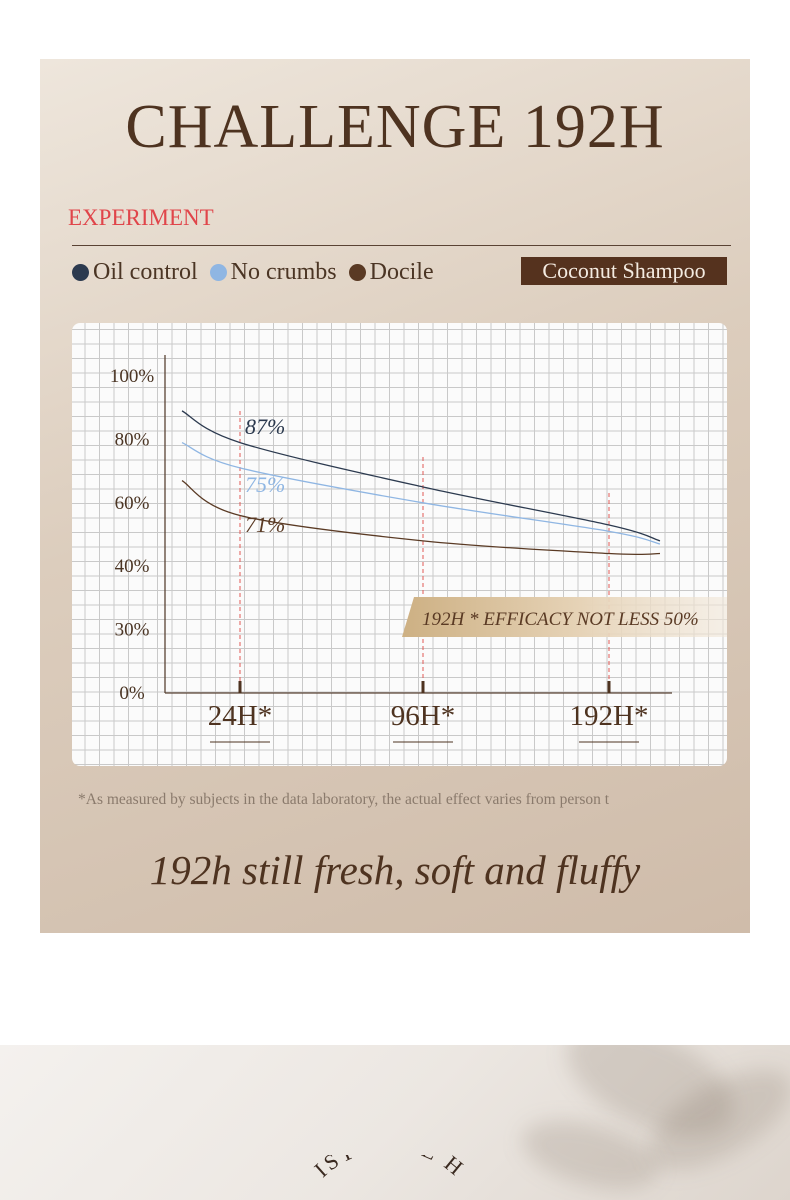  What do you see at coordinates (141, 217) in the screenshot?
I see `experiment-label: EXPERIMENT` at bounding box center [141, 217].